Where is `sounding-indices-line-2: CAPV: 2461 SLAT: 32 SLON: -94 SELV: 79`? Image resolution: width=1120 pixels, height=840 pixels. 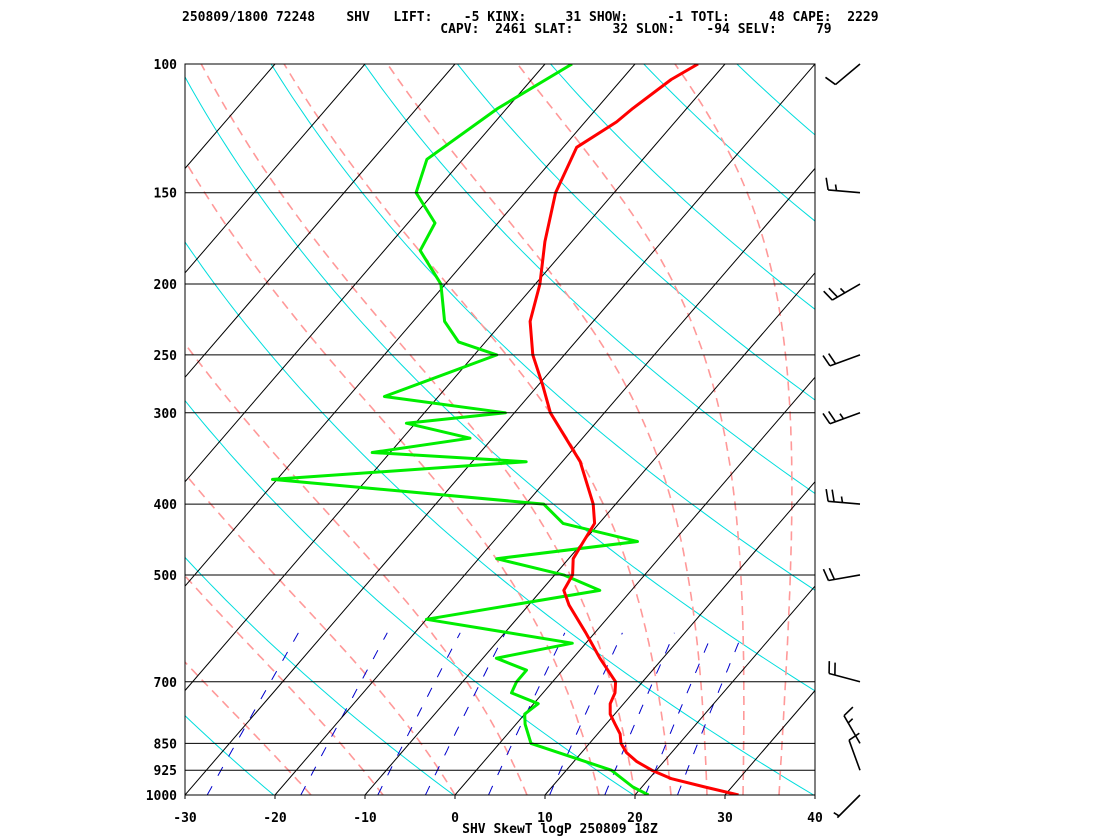
sounding-indices-line-2: CAPV: 2461 SLAT: 32 SLON: -94 SELV: 79 is located at coordinates (507, 29).